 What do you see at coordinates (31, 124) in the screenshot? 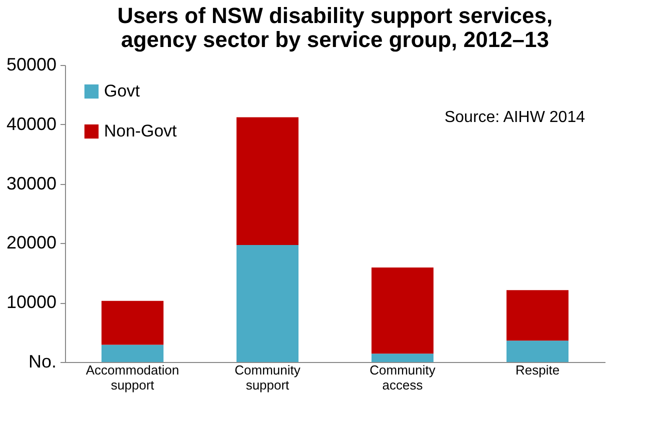
I see `y-tick-label: 40000` at bounding box center [31, 124].